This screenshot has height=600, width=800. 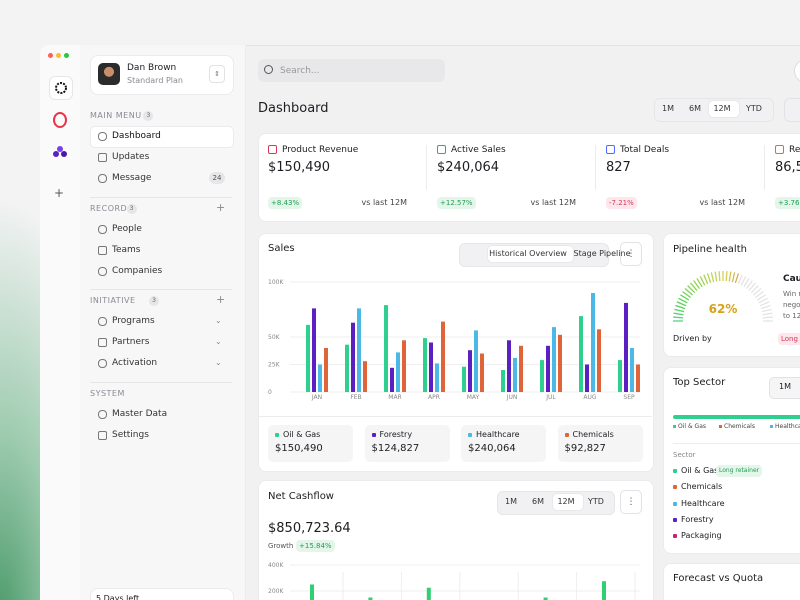 I want to click on summary-value: $124,827, so click(x=395, y=448).